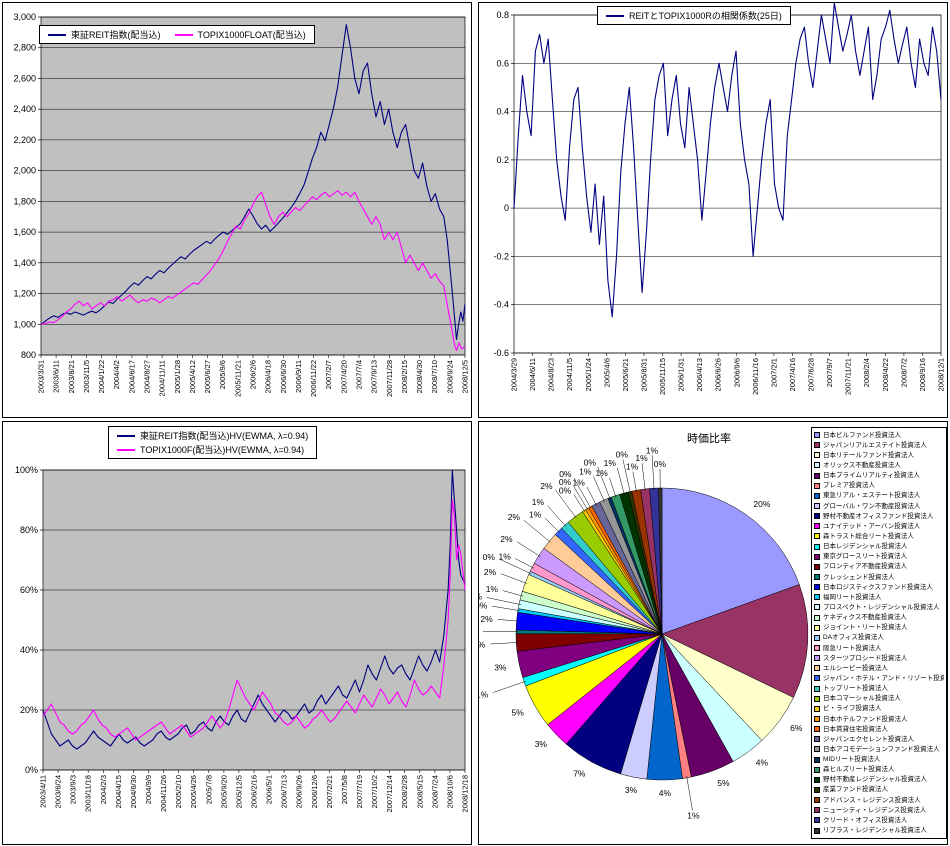  What do you see at coordinates (868, 455) in the screenshot?
I see `pie-legend-label: 日本リテールファンド投資法人` at bounding box center [868, 455].